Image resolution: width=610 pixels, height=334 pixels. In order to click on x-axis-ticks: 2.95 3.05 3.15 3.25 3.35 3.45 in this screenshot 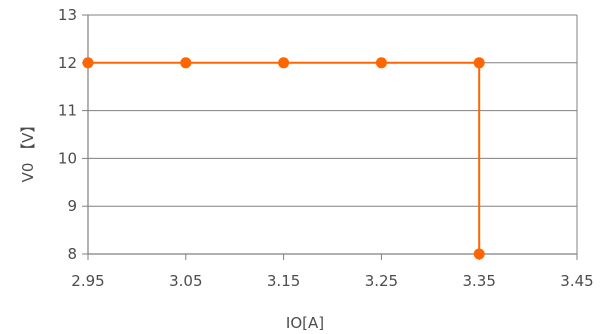, I will do `click(332, 272)`.